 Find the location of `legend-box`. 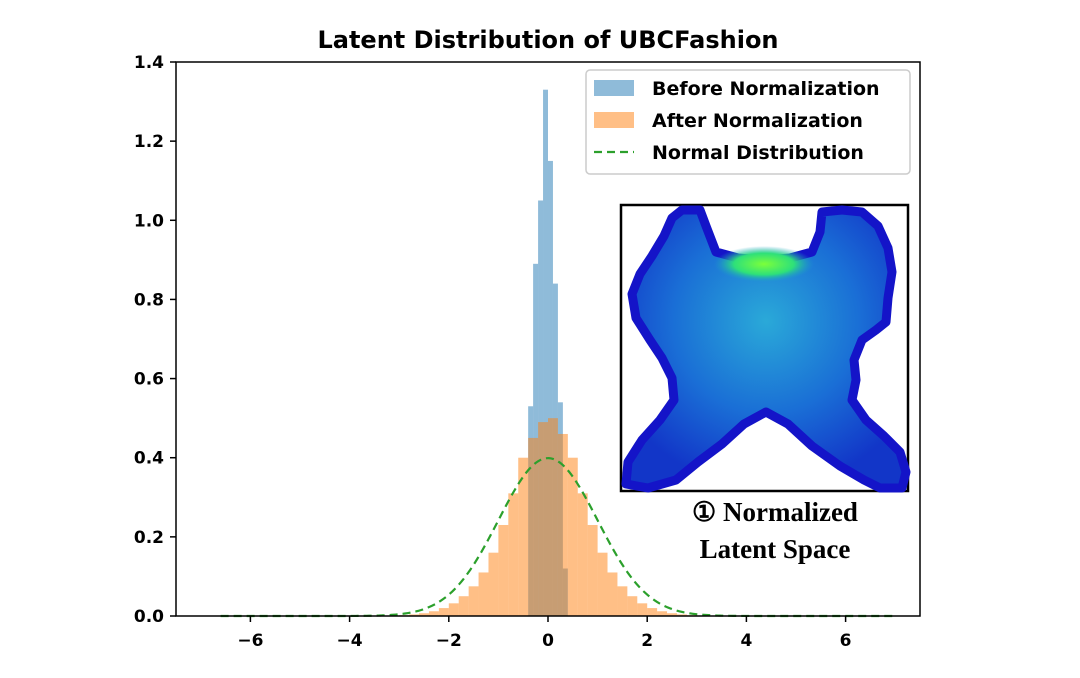

legend-box is located at coordinates (748, 122).